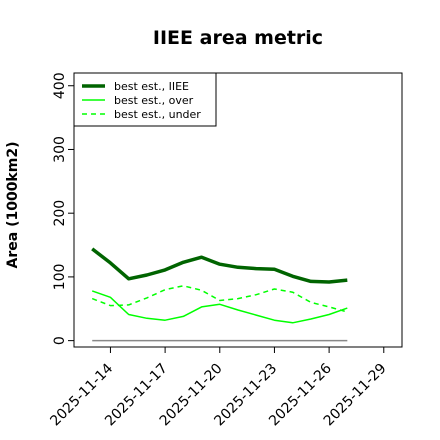 This screenshot has height=440, width=440. I want to click on y-tick-label: 100, so click(60, 277).